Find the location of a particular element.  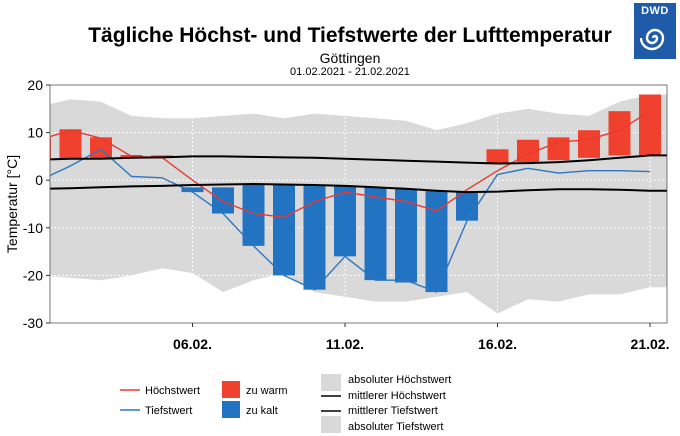

x-tick-label: 16.02. is located at coordinates (497, 344).